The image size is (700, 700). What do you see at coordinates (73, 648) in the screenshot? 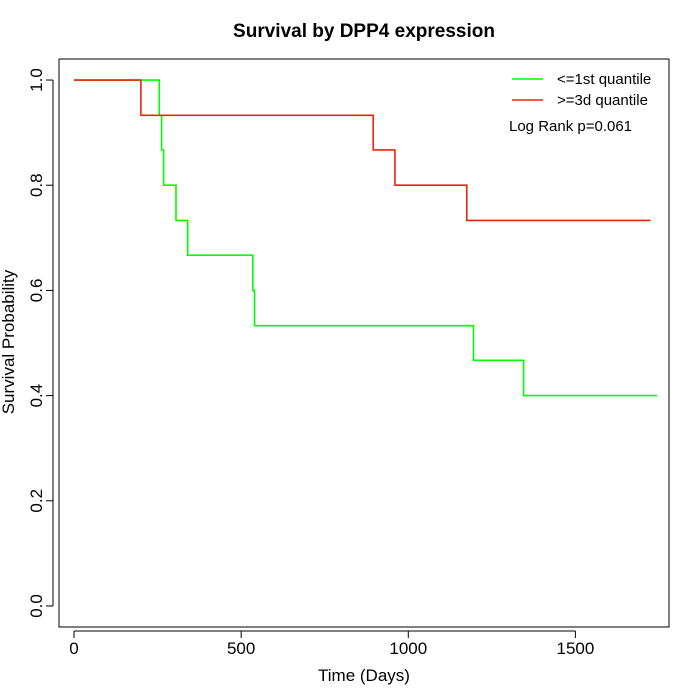
I see `x-tick-label: 0` at bounding box center [73, 648].